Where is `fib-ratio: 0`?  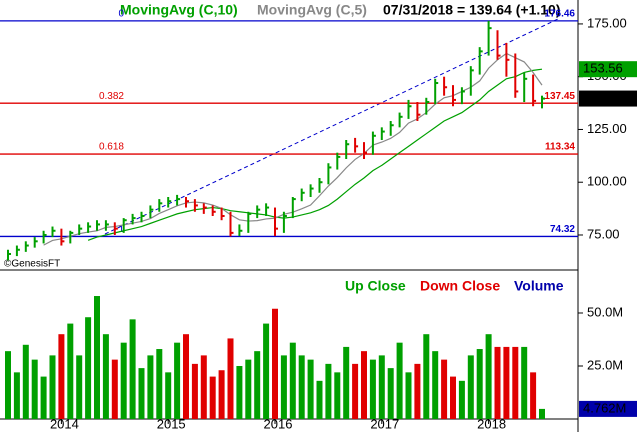
fib-ratio: 0 is located at coordinates (121, 13).